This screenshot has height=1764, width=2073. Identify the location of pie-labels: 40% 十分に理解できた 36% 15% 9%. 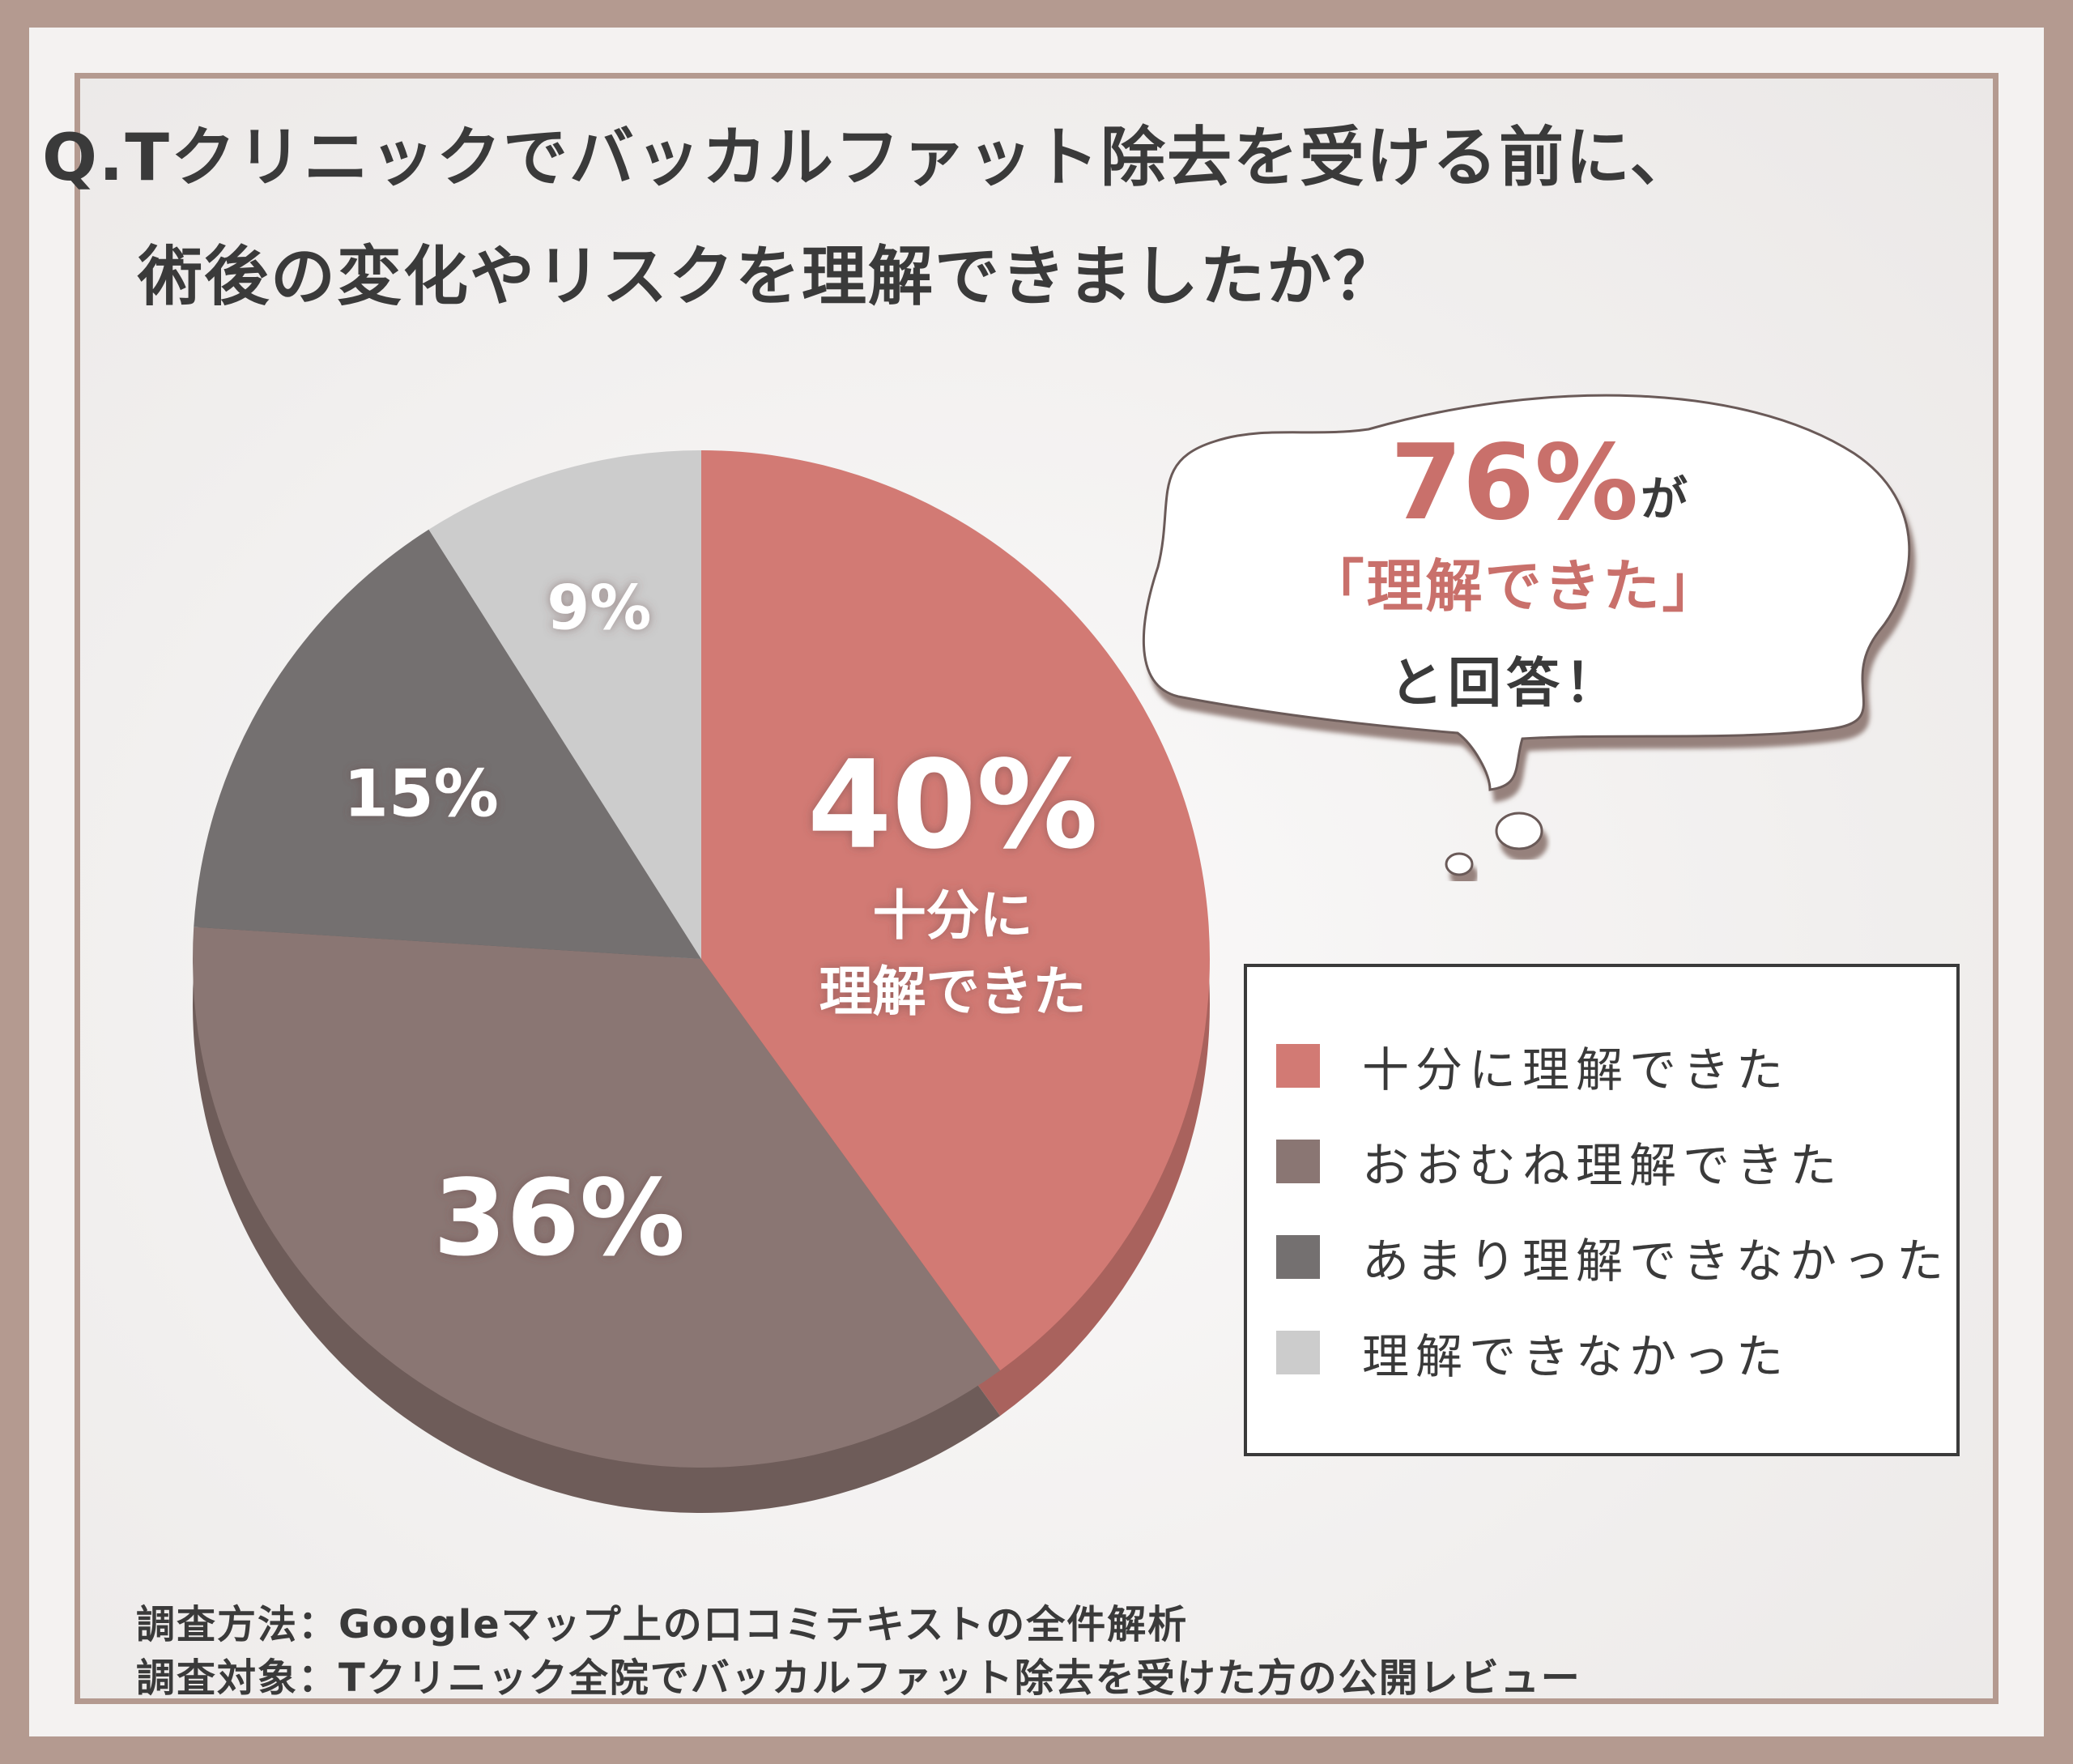
(721, 925).